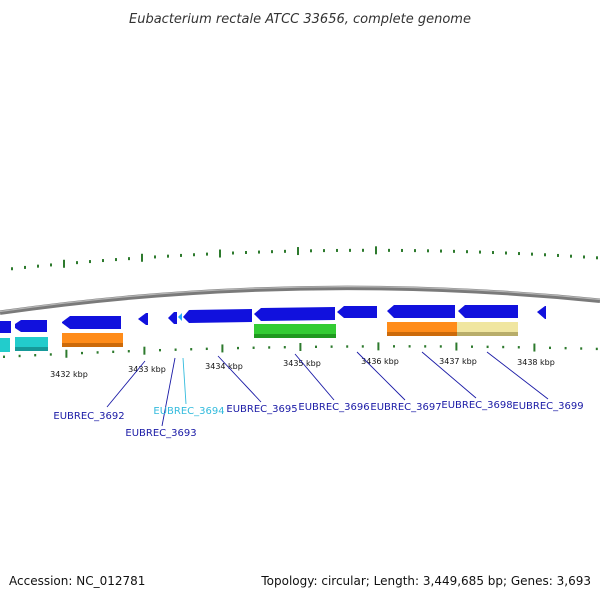 The image size is (600, 600). Describe the element at coordinates (304, 258) in the screenshot. I see `outer-tick-ring` at that location.